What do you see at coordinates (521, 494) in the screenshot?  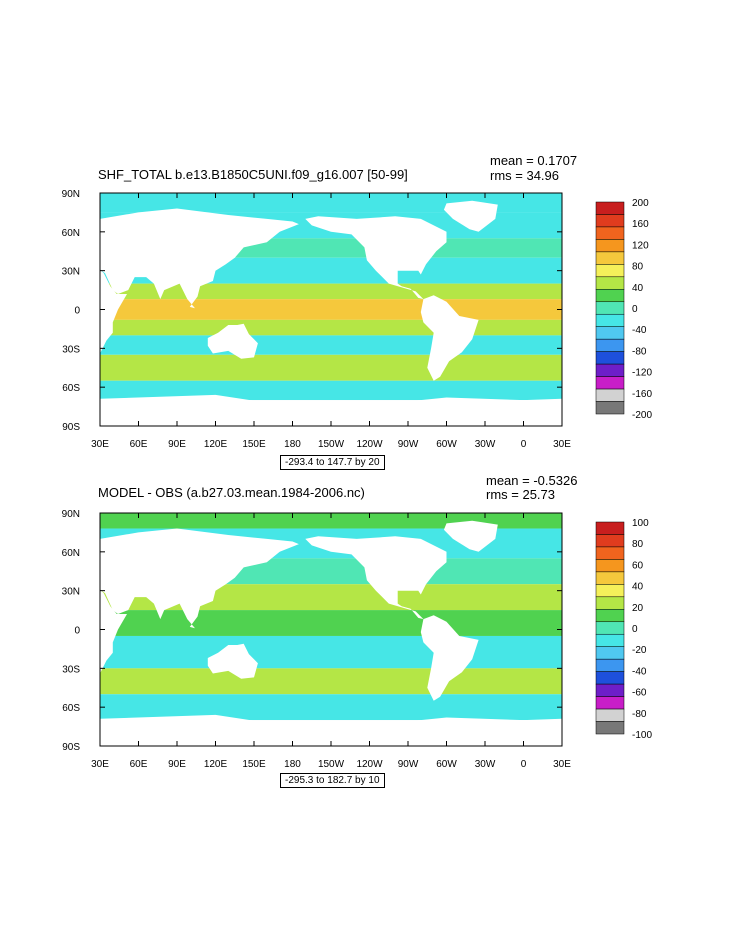 I see `rms-value: rms = 25.73` at bounding box center [521, 494].